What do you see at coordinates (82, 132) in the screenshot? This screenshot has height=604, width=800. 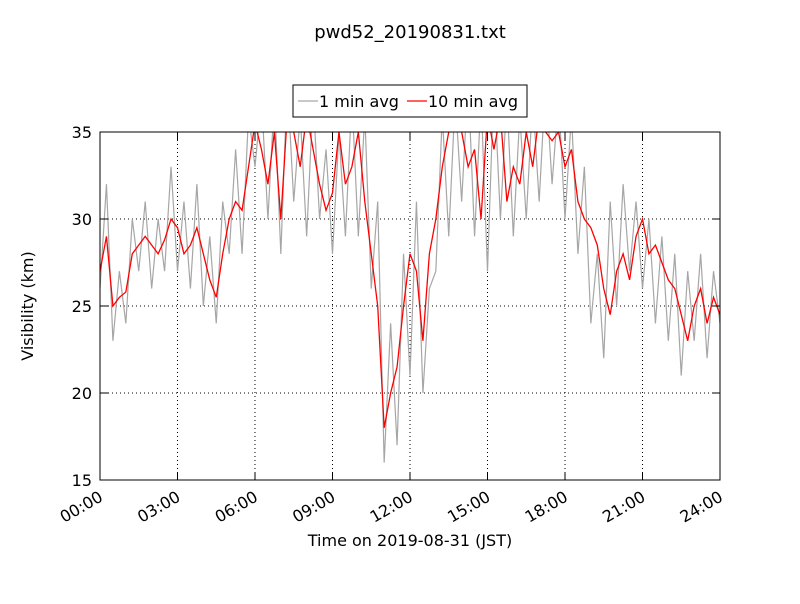 I see `y-tick-label: 35` at bounding box center [82, 132].